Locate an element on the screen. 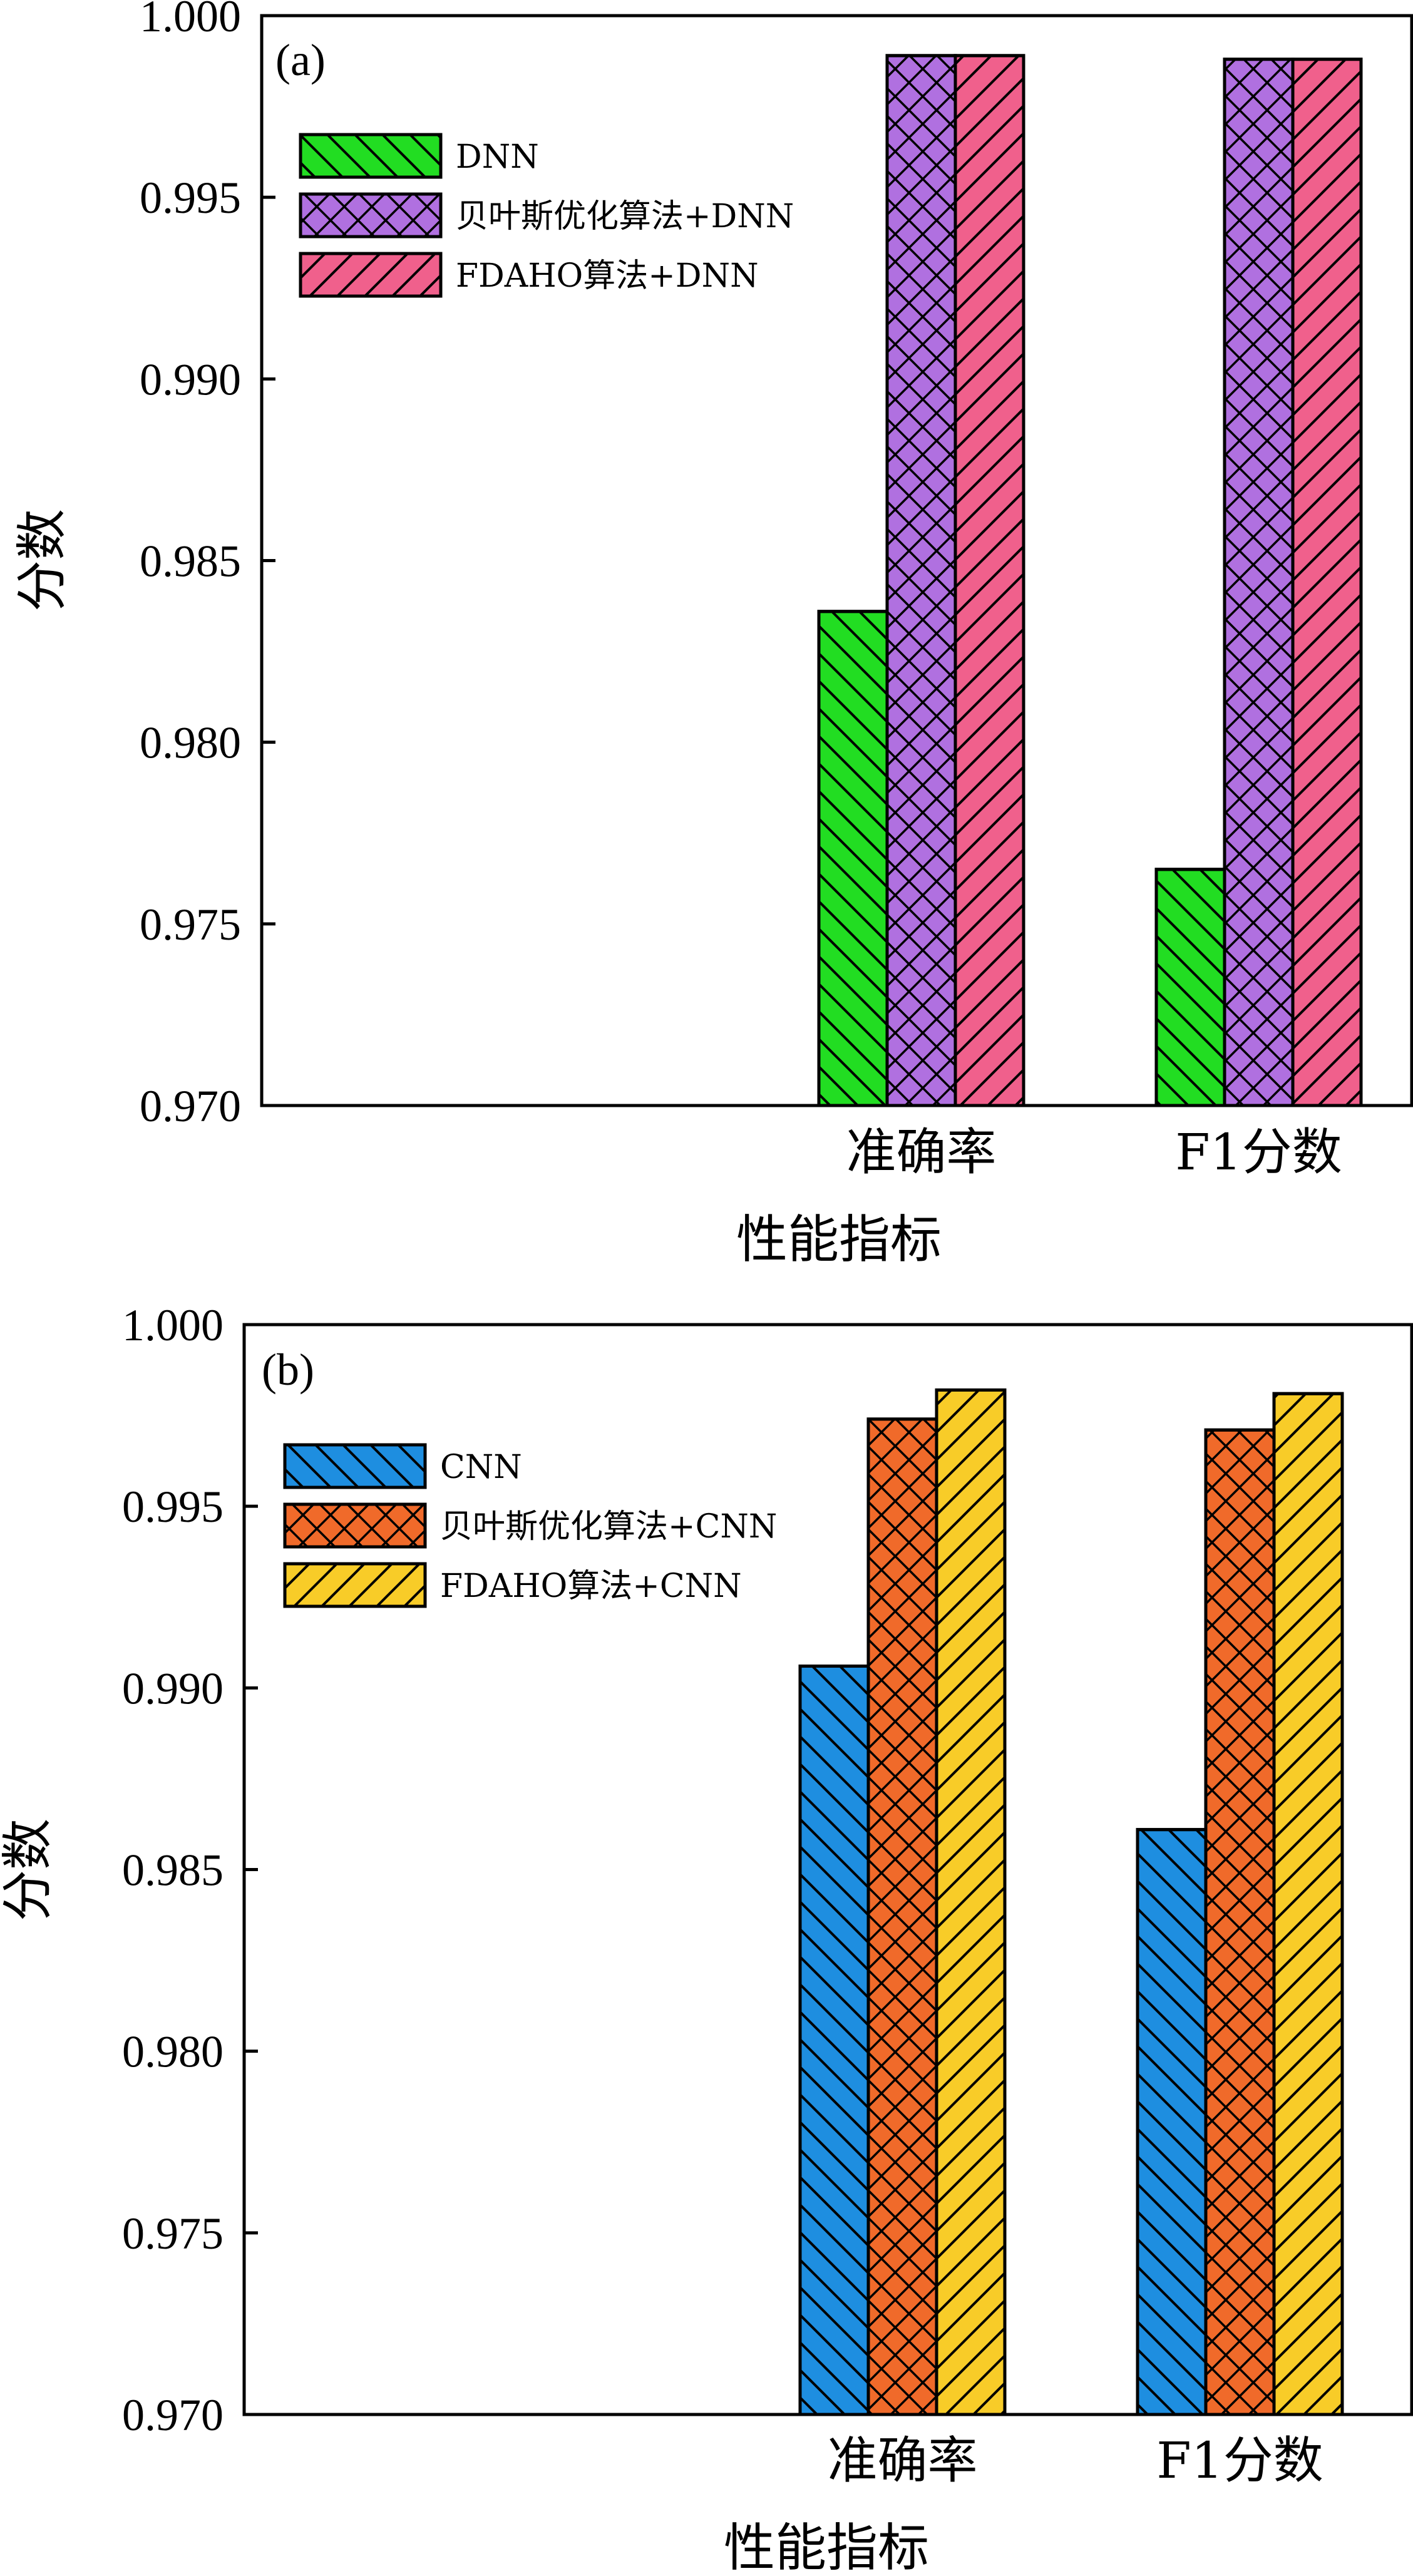 Image resolution: width=1413 pixels, height=2576 pixels. legend-item: FDAHO算法+DNN is located at coordinates (529, 275).